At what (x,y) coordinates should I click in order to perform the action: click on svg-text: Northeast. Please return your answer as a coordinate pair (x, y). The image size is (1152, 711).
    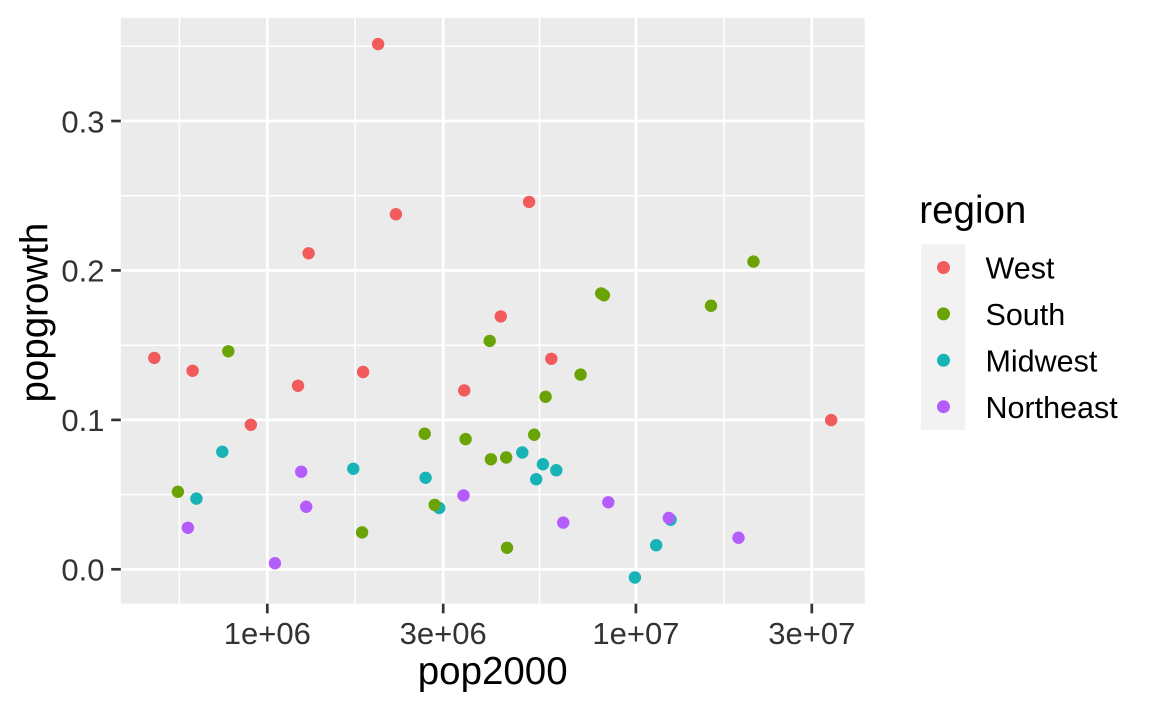
    Looking at the image, I should click on (1052, 408).